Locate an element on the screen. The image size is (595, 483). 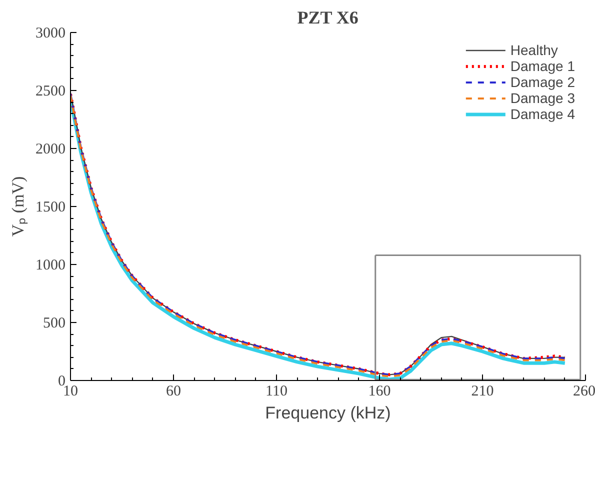
y-tick-label: 1500 is located at coordinates (51, 208).